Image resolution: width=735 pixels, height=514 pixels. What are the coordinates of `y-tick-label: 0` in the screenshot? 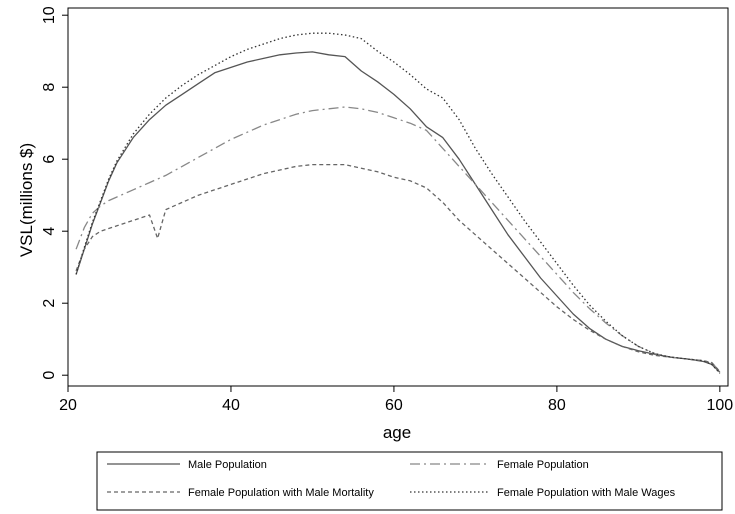 It's located at (49, 375).